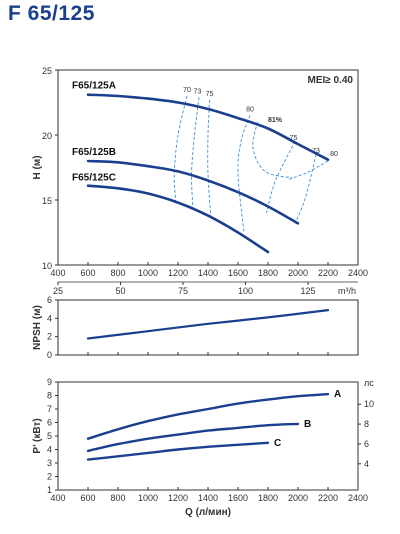  Describe the element at coordinates (337, 394) in the screenshot. I see `power-curve-label: A` at that location.